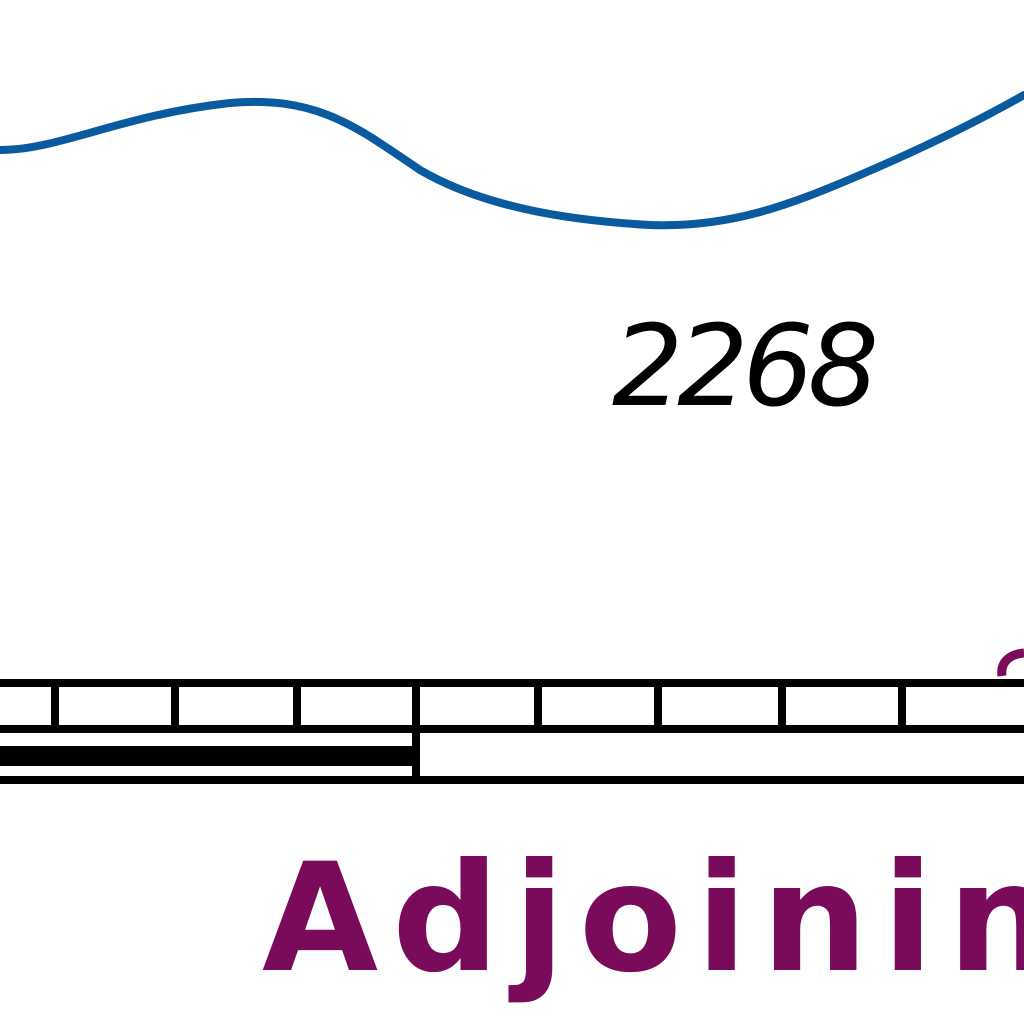 The image size is (1024, 1024). Describe the element at coordinates (643, 919) in the screenshot. I see `region-label: Adjoining` at that location.